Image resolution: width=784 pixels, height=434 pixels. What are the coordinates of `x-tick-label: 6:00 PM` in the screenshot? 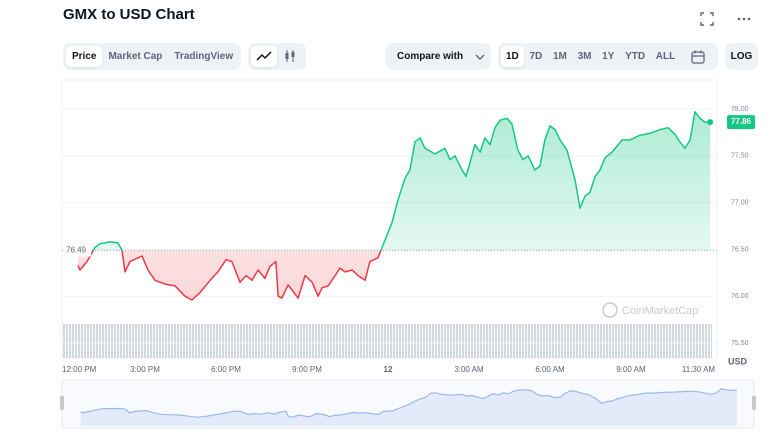 It's located at (226, 369).